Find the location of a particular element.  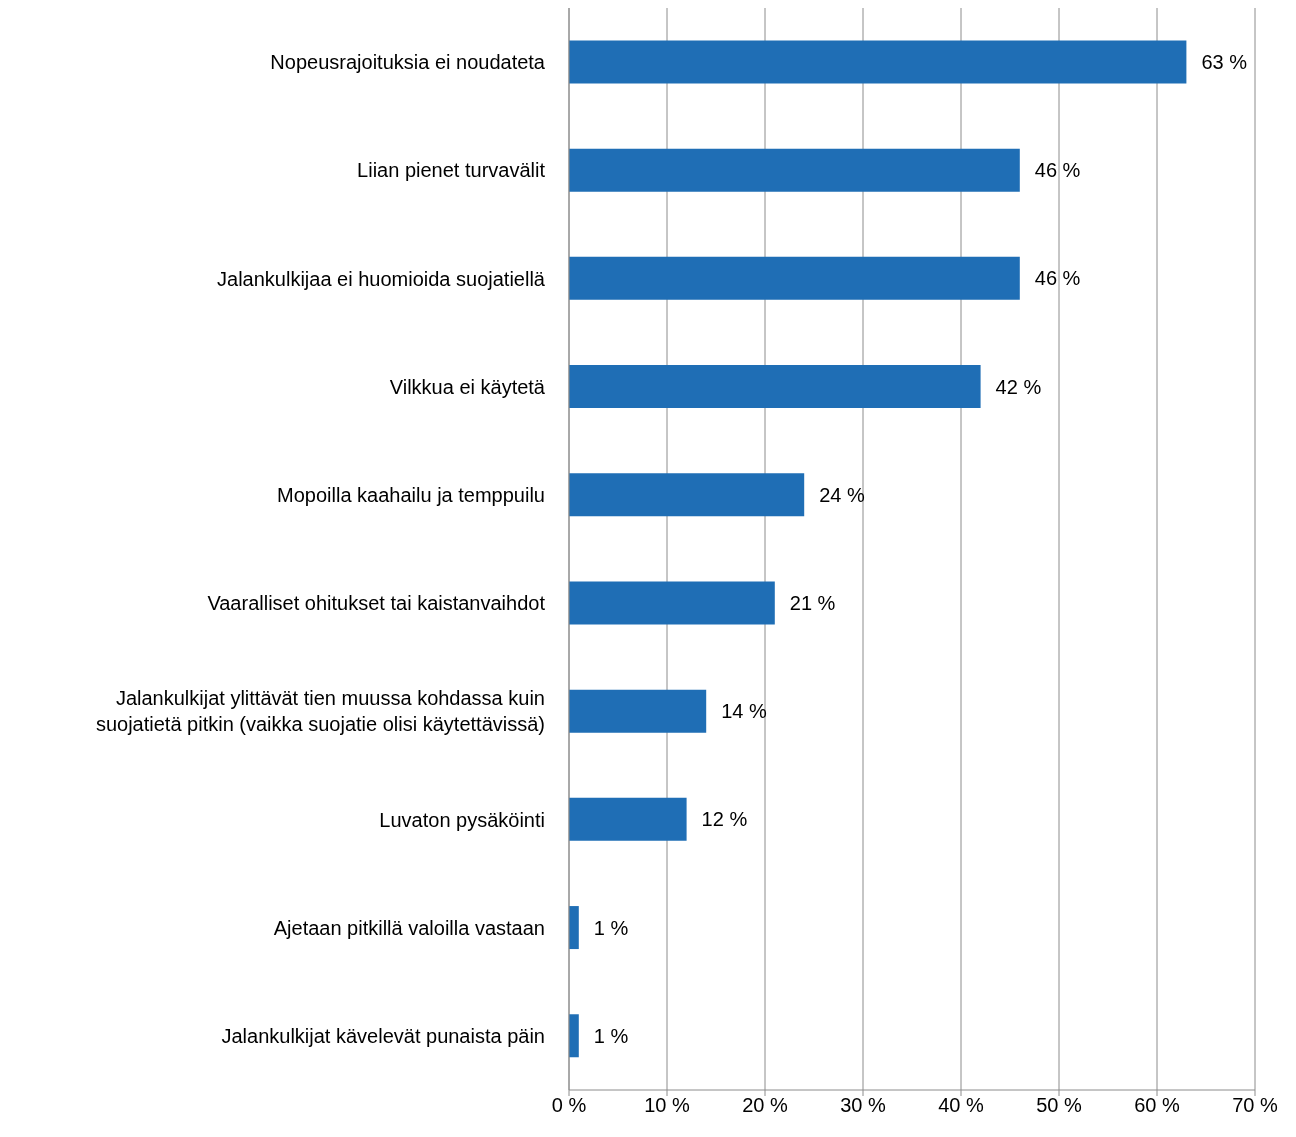

data-label: 21 % is located at coordinates (812, 602).